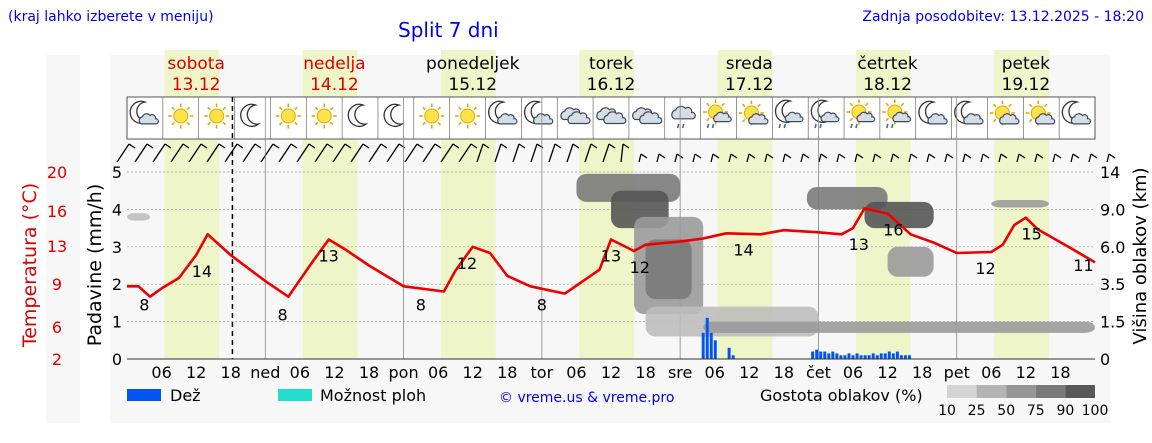 This screenshot has height=443, width=1152. What do you see at coordinates (1026, 85) in the screenshot?
I see `day-date-6: 19.12` at bounding box center [1026, 85].